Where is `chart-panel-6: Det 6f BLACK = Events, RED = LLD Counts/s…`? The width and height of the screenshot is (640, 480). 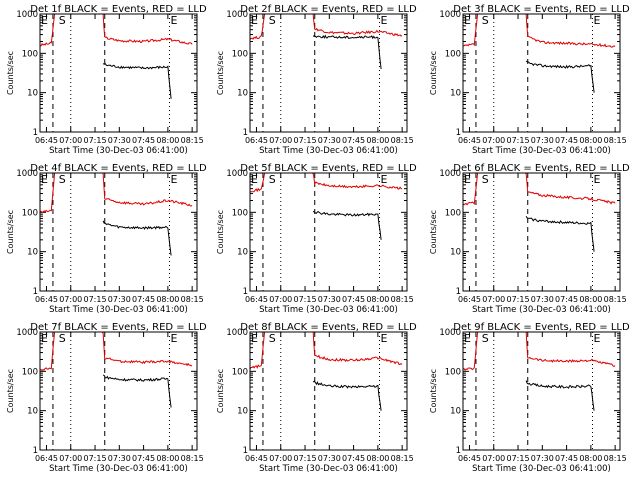 chart-panel-6: Det 6f BLACK = Events, RED = LLD Counts/s… is located at coordinates (529, 239).